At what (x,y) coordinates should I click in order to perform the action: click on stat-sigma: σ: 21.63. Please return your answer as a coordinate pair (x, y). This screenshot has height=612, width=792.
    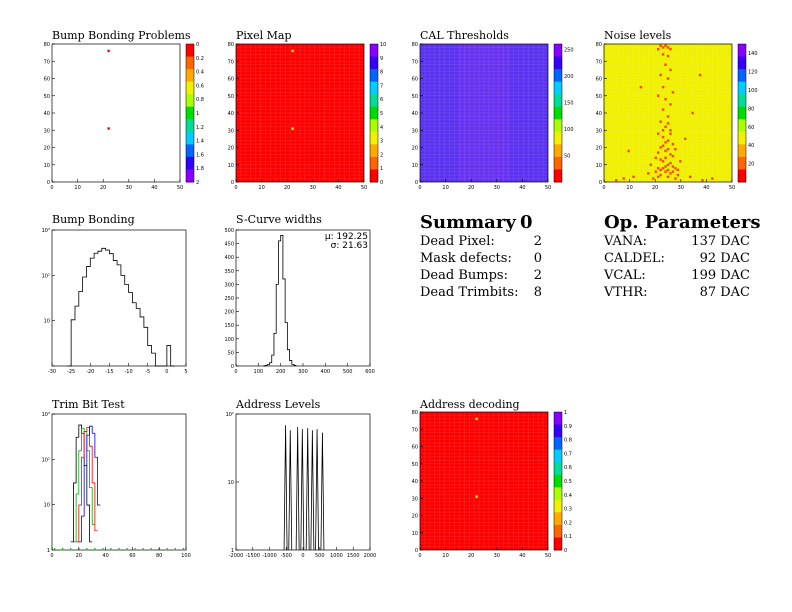
    Looking at the image, I should click on (349, 246).